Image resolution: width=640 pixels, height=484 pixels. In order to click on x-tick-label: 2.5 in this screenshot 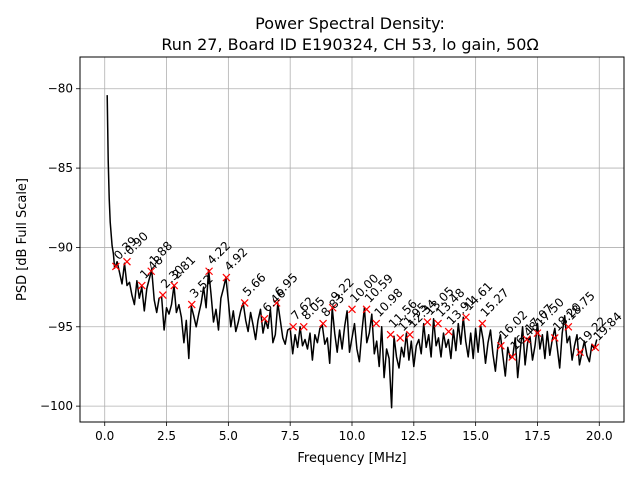, I will do `click(166, 436)`.